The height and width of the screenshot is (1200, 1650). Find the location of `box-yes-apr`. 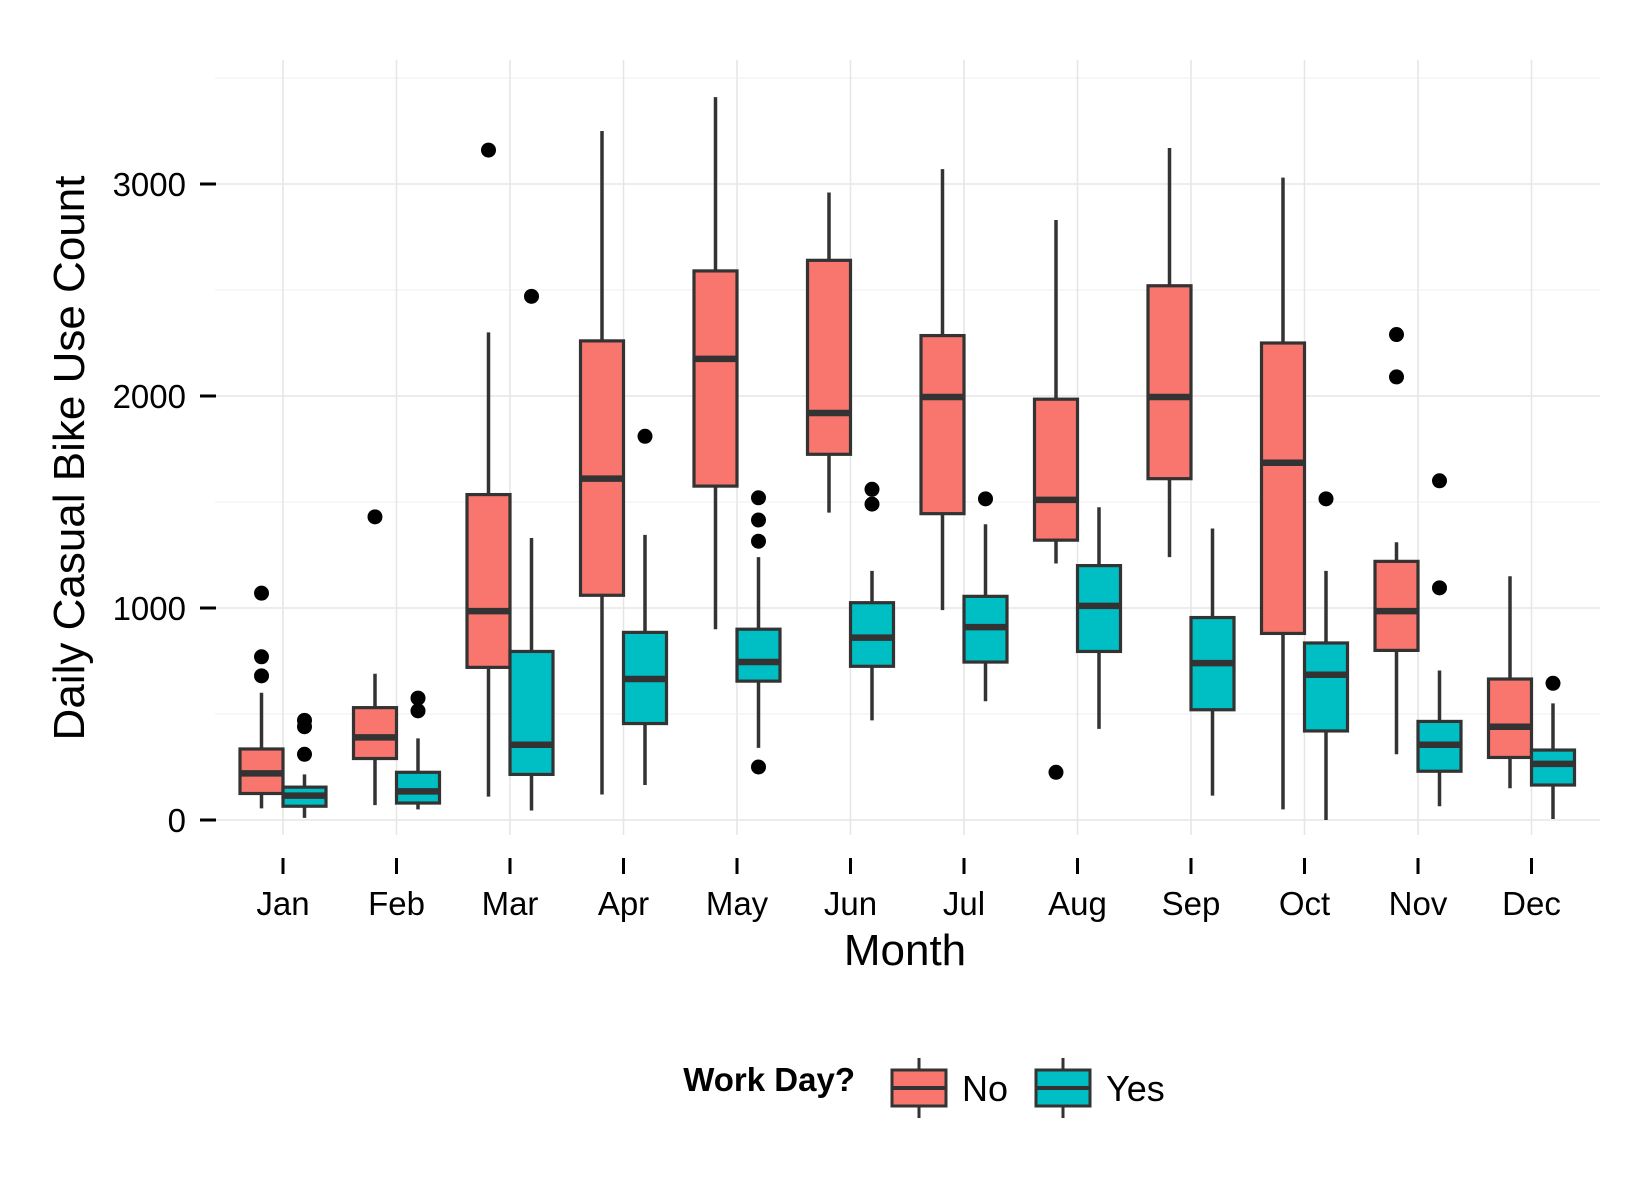

box-yes-apr is located at coordinates (645, 607).